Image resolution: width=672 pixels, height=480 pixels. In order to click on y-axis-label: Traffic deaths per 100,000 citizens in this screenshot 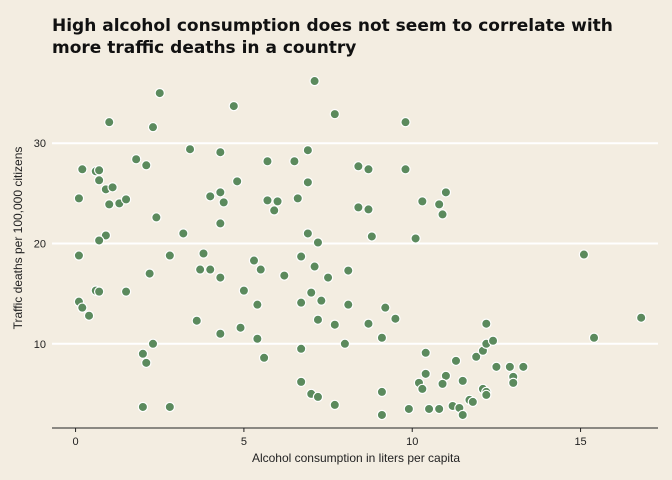, I will do `click(18, 238)`.